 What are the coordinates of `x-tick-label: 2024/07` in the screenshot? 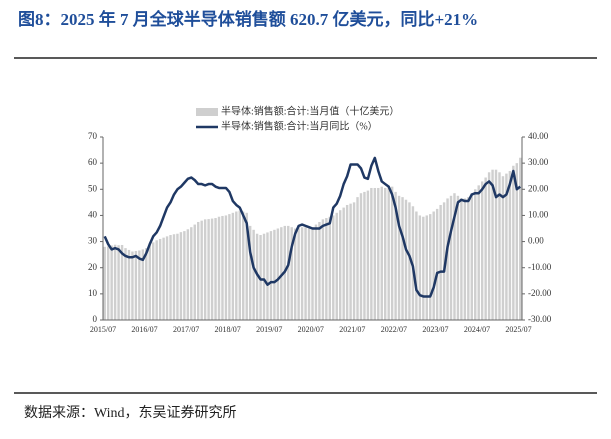 It's located at (477, 329).